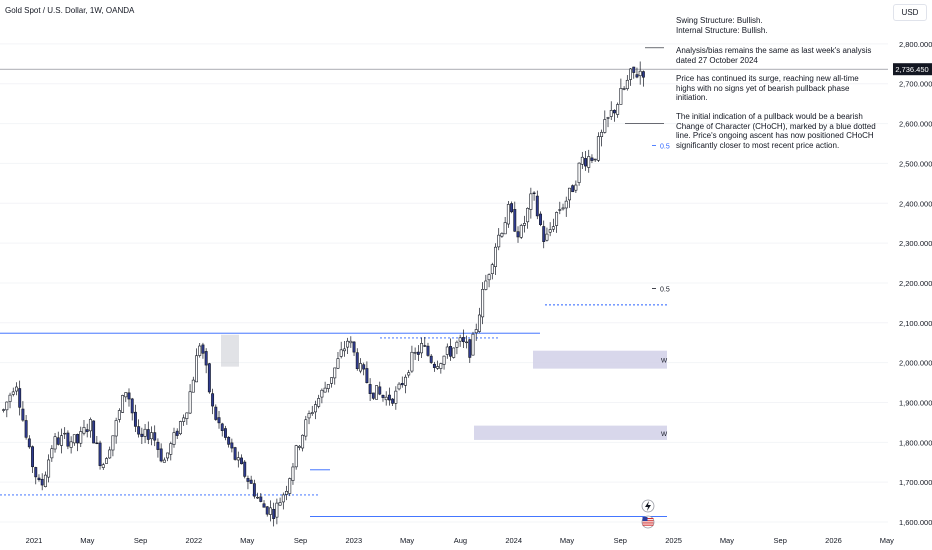 This screenshot has width=932, height=550. What do you see at coordinates (194, 540) in the screenshot?
I see `x-tick-label: 2022` at bounding box center [194, 540].